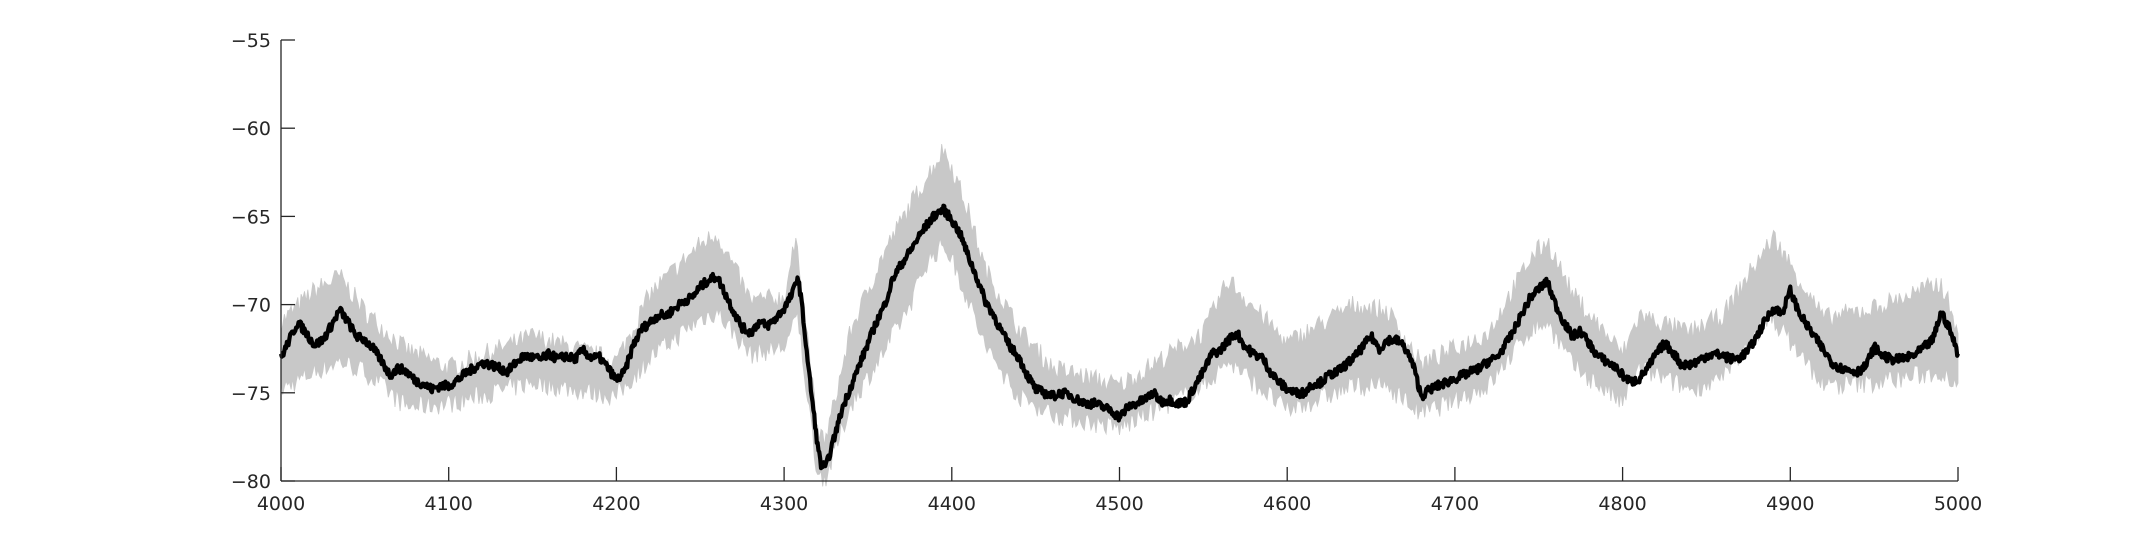  I want to click on y-tick-label: −70, so click(251, 306).